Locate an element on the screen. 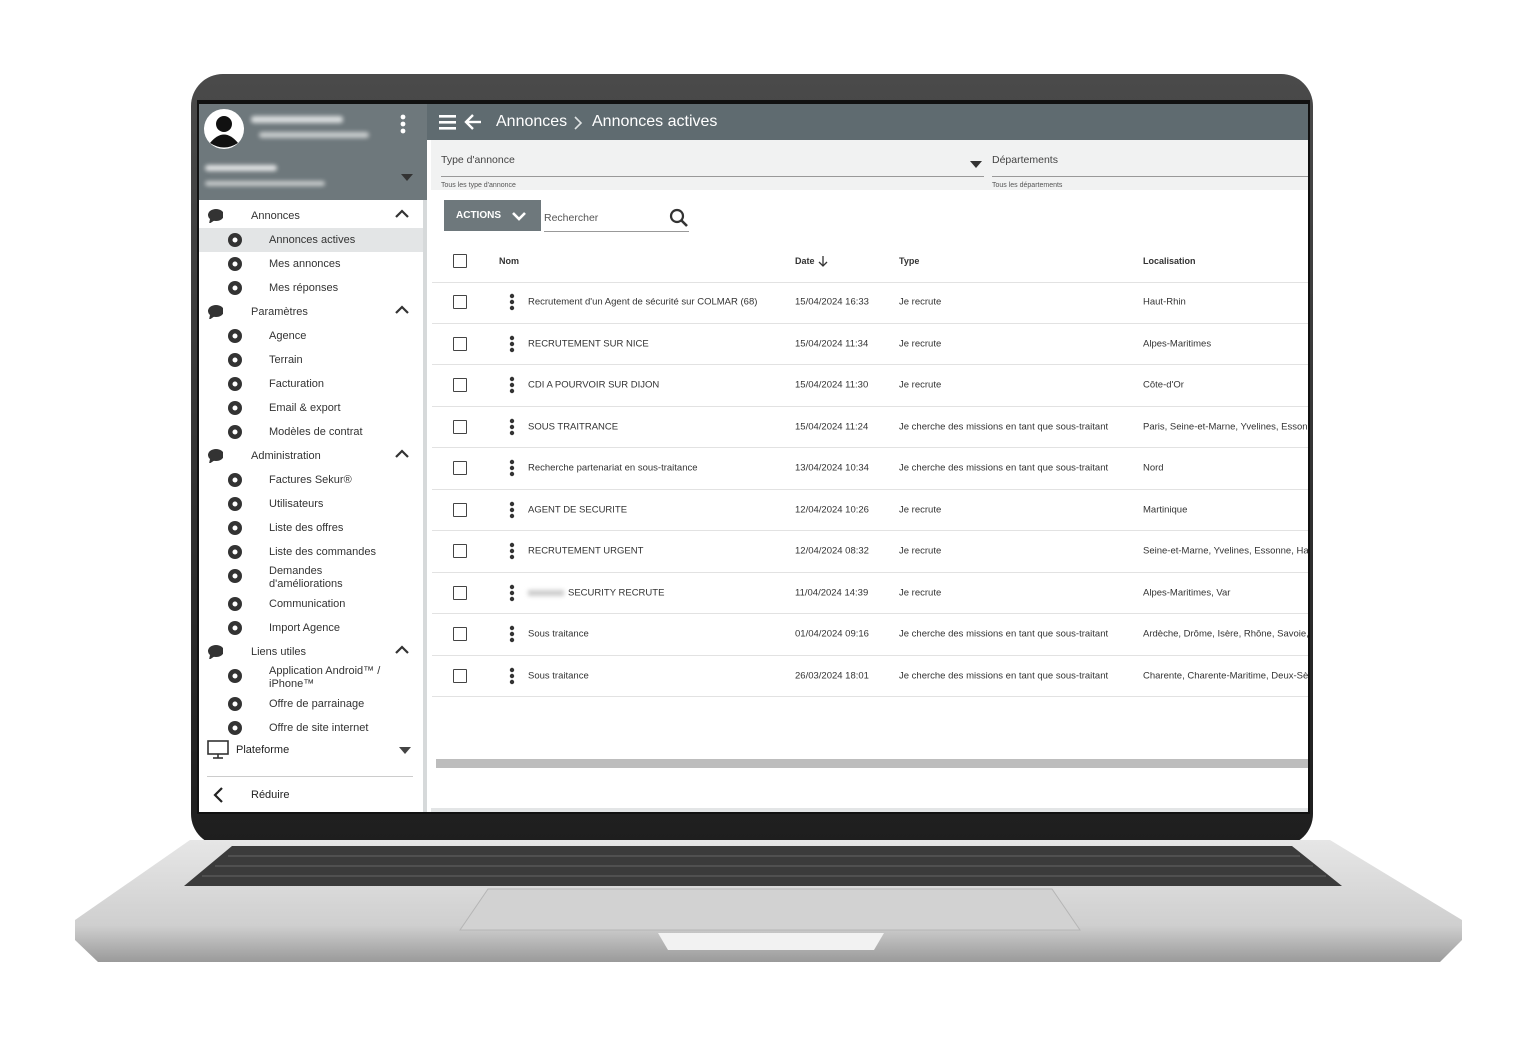 This screenshot has width=1536, height=1043. nav-item-label: Factures Sekur® is located at coordinates (310, 479).